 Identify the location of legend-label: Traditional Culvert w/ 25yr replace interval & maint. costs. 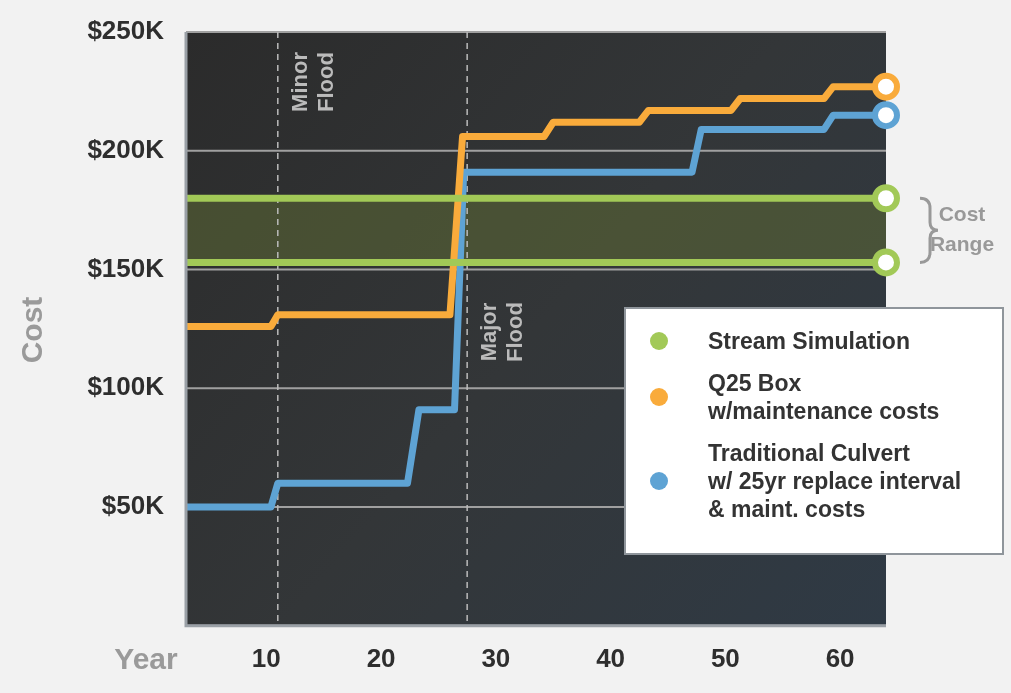
(835, 481).